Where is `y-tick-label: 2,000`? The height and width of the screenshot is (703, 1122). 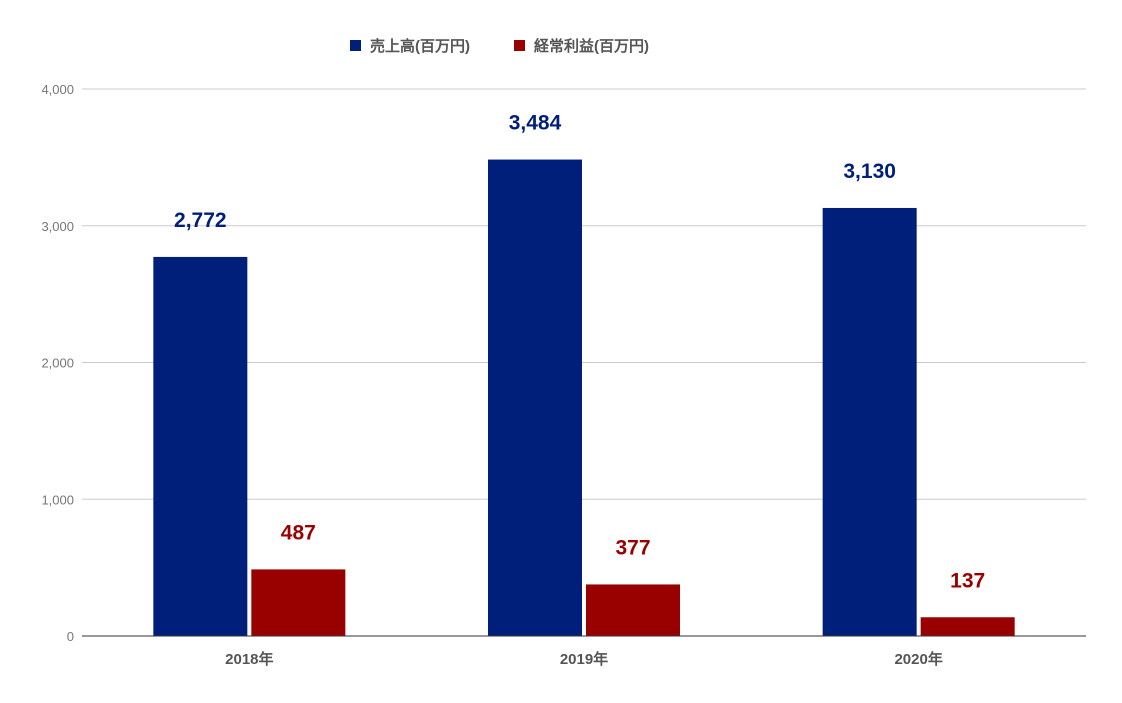 y-tick-label: 2,000 is located at coordinates (57, 363).